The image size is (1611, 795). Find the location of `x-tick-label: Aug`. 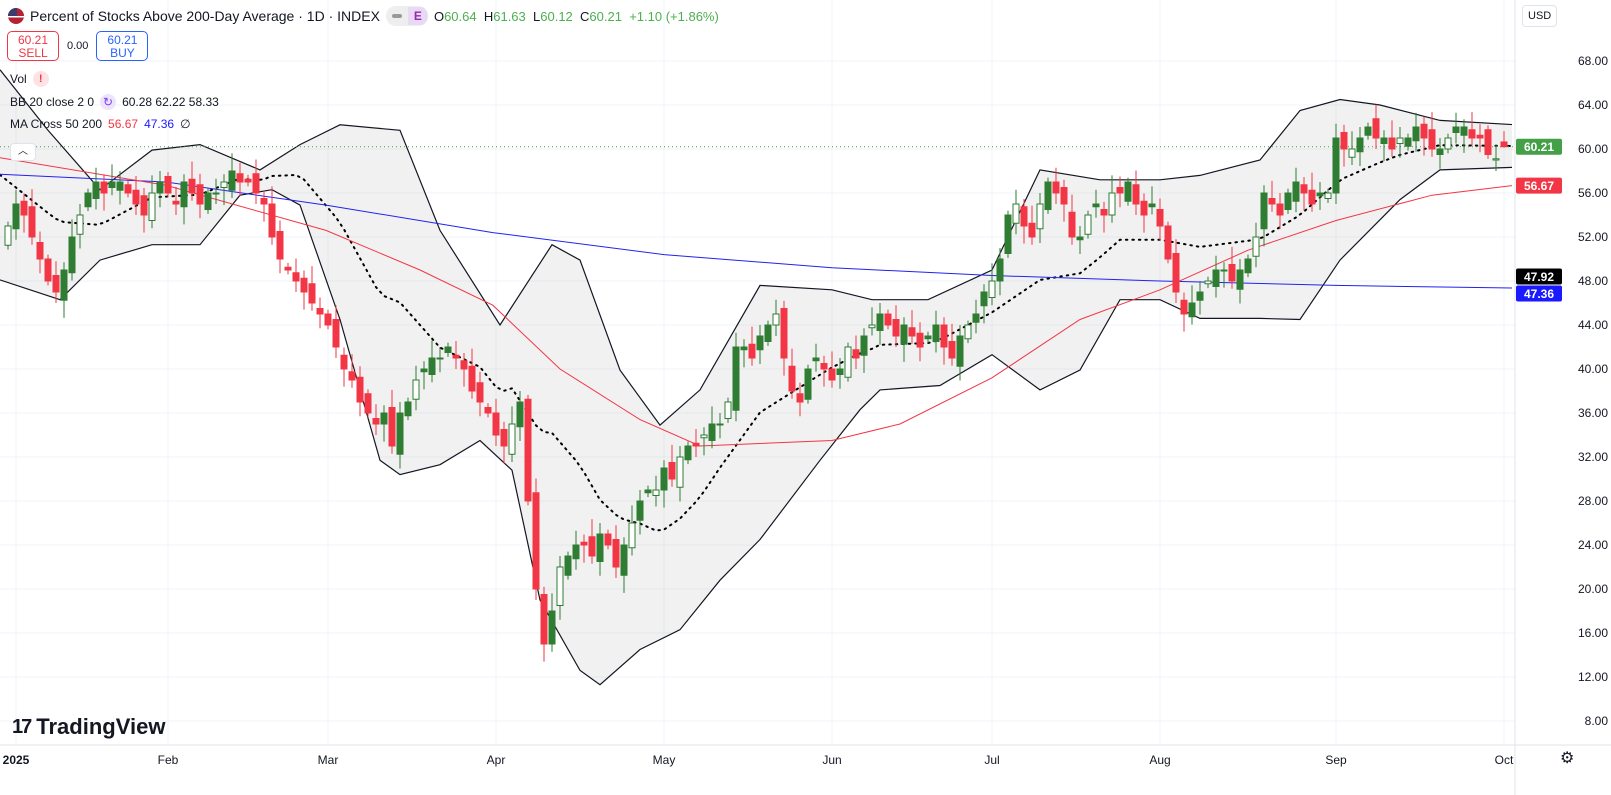

x-tick-label: Aug is located at coordinates (1159, 760).